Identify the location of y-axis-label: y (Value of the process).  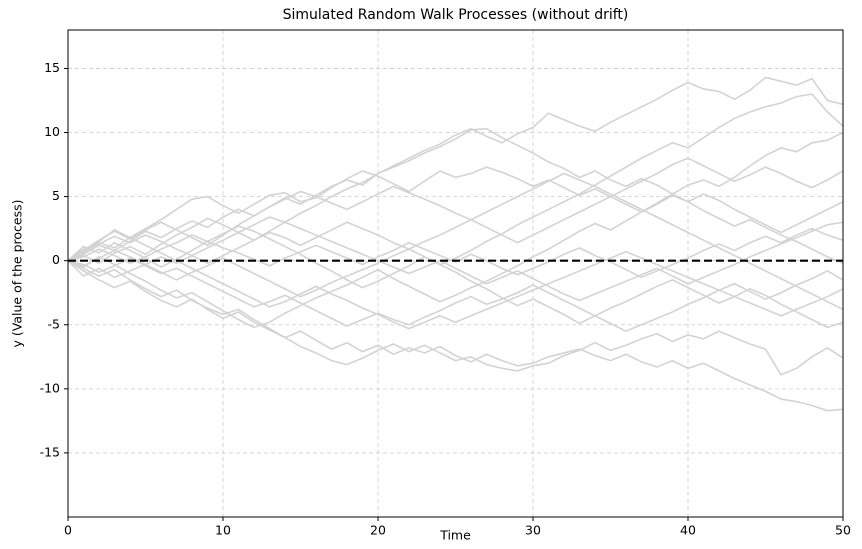
(17, 274).